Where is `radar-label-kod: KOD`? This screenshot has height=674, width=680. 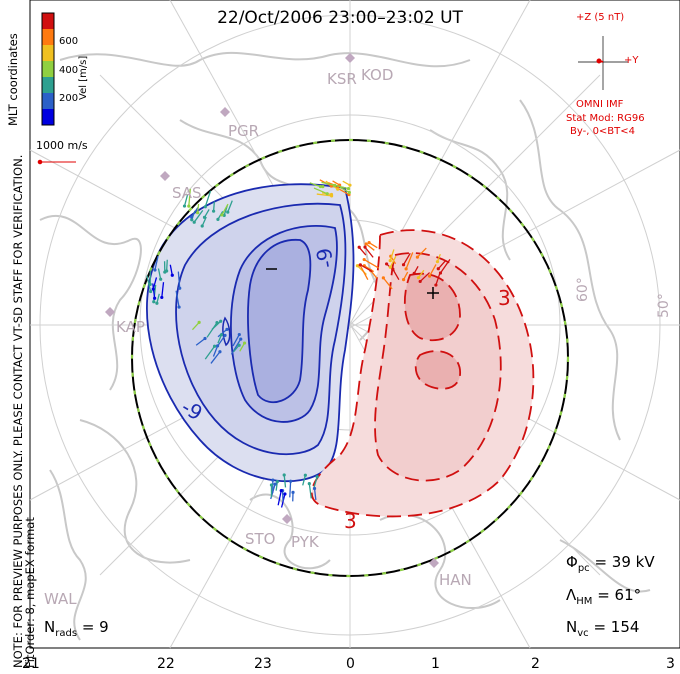
radar-label-kod: KOD is located at coordinates (377, 75).